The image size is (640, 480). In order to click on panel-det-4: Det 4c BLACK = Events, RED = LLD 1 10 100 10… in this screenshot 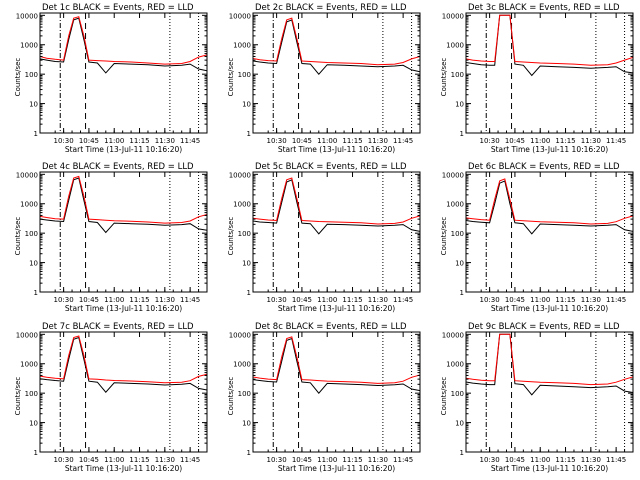, I will do `click(111, 237)`.